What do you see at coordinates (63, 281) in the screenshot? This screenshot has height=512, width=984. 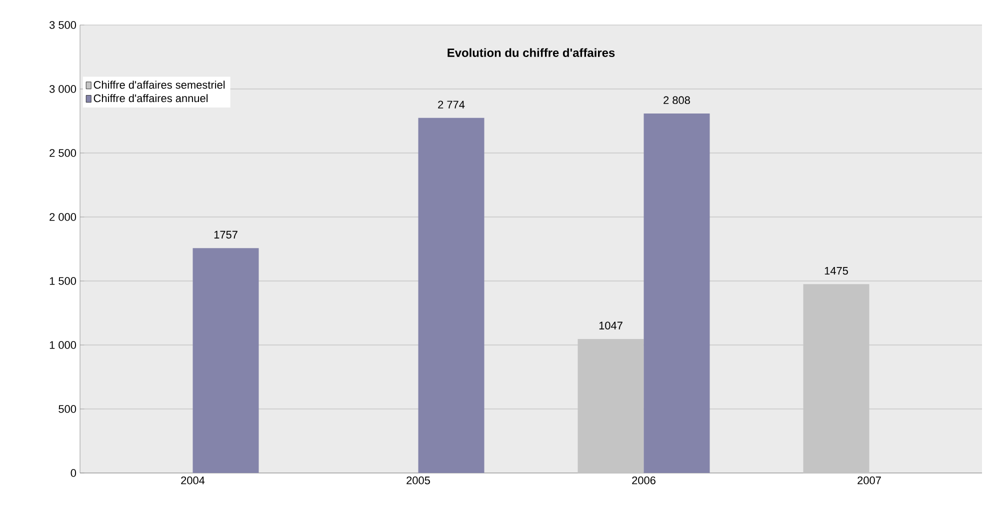 I see `y-tick-label: 1 500` at bounding box center [63, 281].